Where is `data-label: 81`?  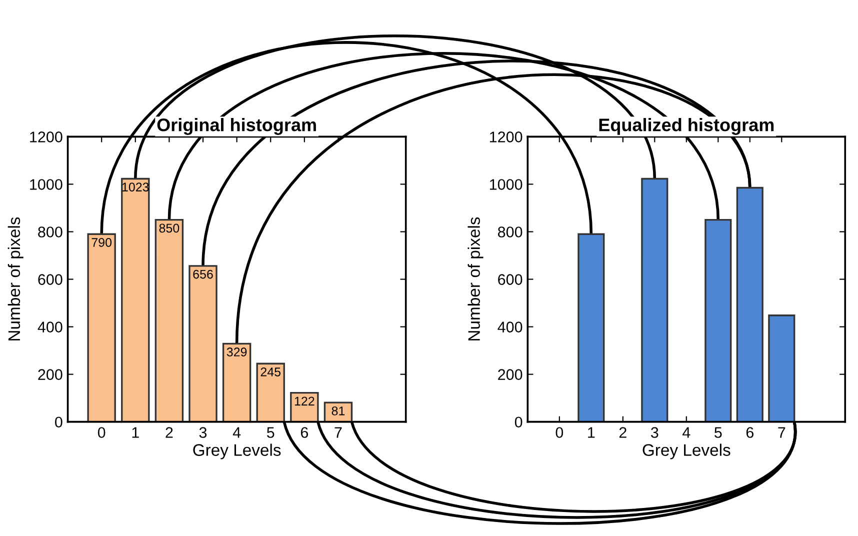 data-label: 81 is located at coordinates (338, 411).